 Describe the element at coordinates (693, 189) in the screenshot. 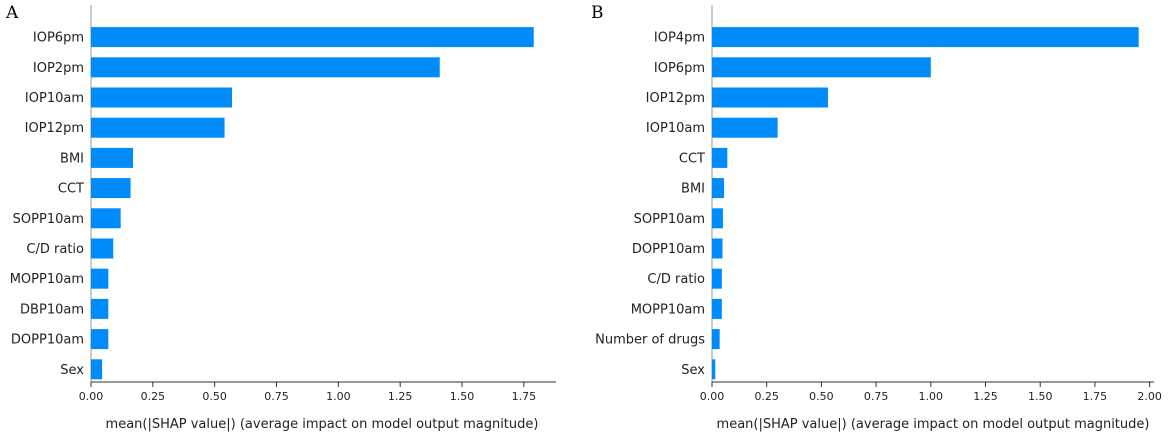

I see `panel-b-category-label: BMI` at that location.